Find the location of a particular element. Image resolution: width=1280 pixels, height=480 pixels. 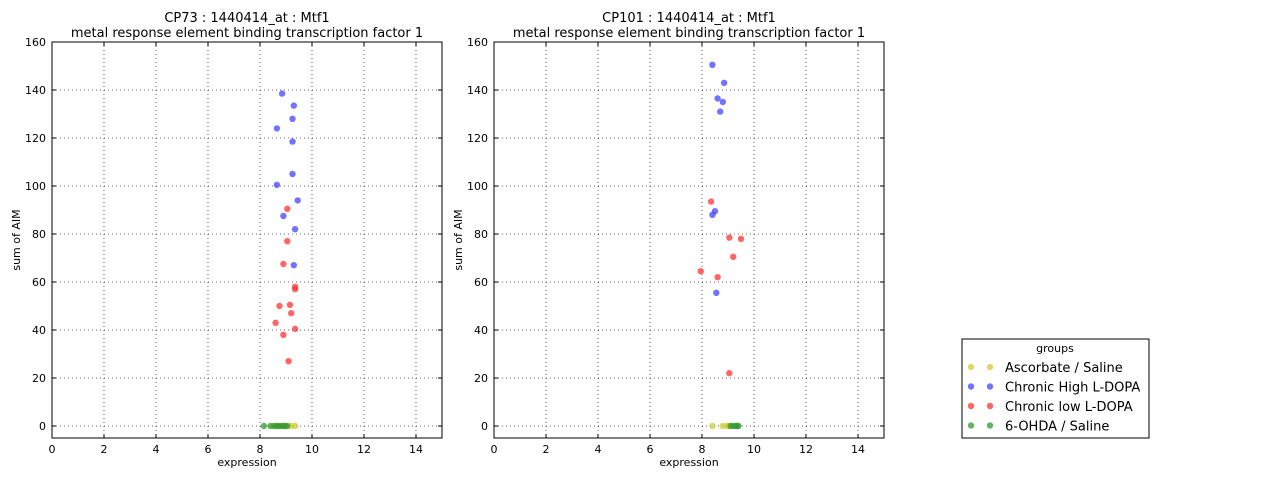

x-tick-label: 6 is located at coordinates (650, 449).